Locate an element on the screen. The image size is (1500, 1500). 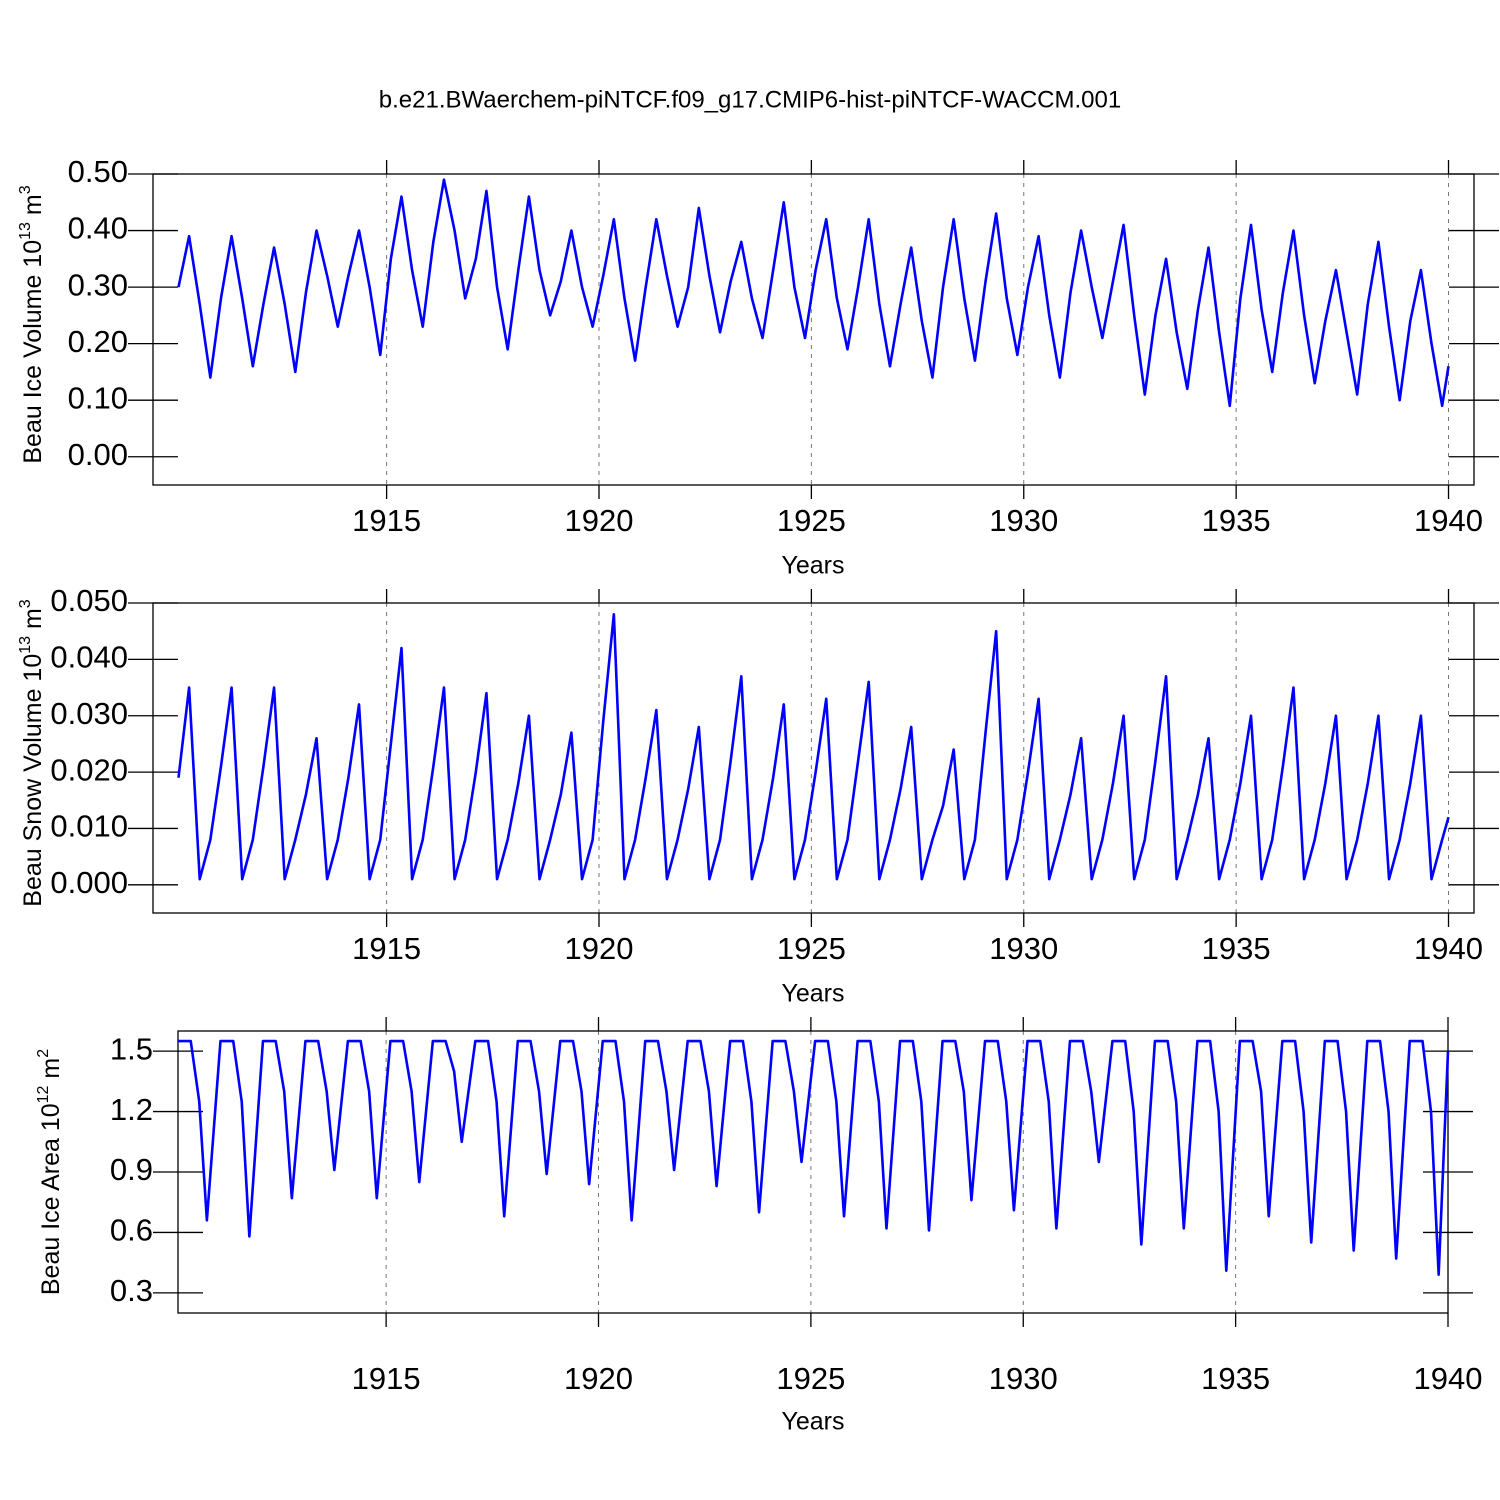
y-tick-label: 0.00 is located at coordinates (98, 454).